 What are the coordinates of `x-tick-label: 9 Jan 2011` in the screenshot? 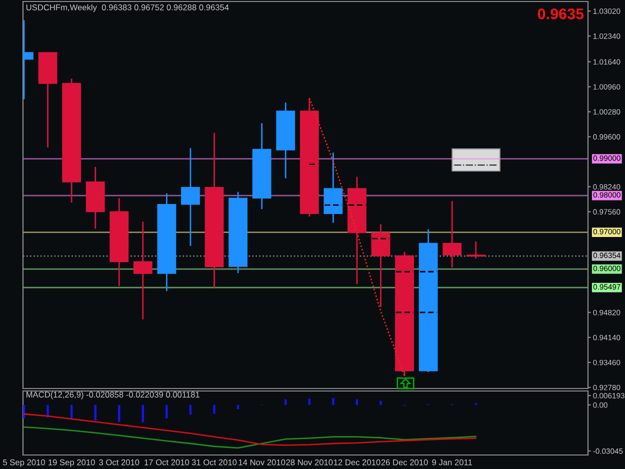 It's located at (452, 462).